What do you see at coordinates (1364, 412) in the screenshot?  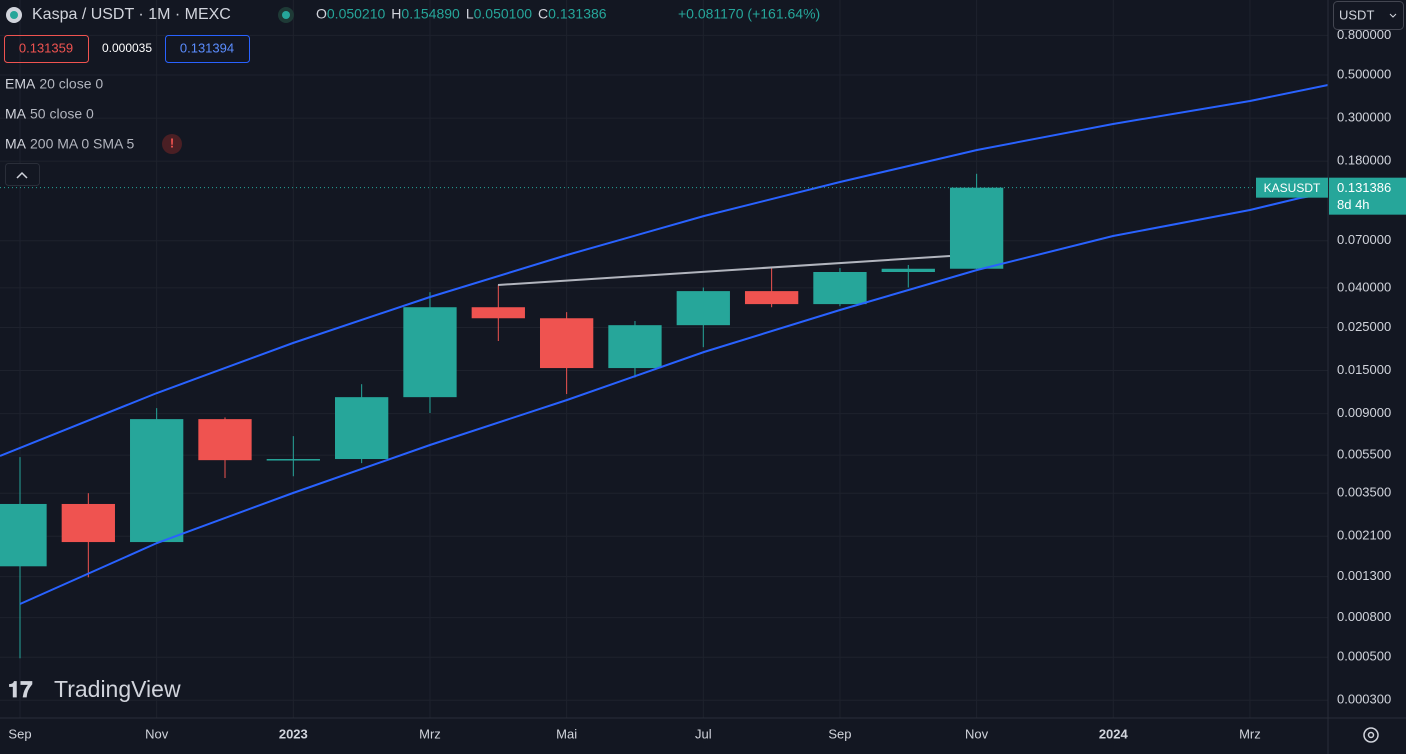 I see `y-tick-label: 0.009000` at bounding box center [1364, 412].